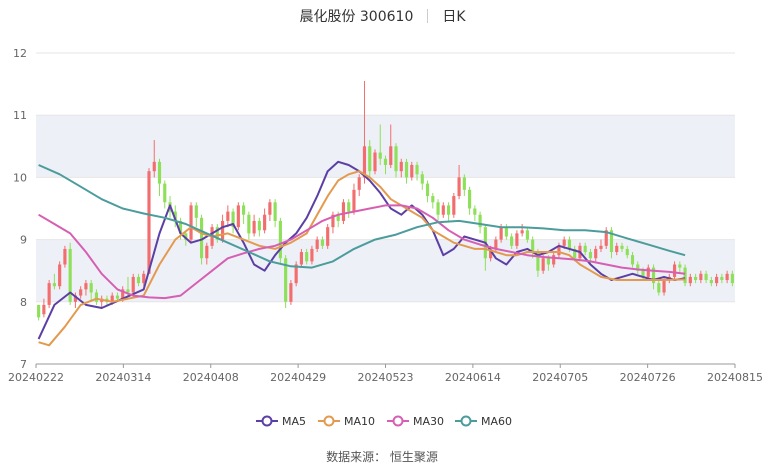  I want to click on chart-title: 晨化股份 300610, so click(356, 17).